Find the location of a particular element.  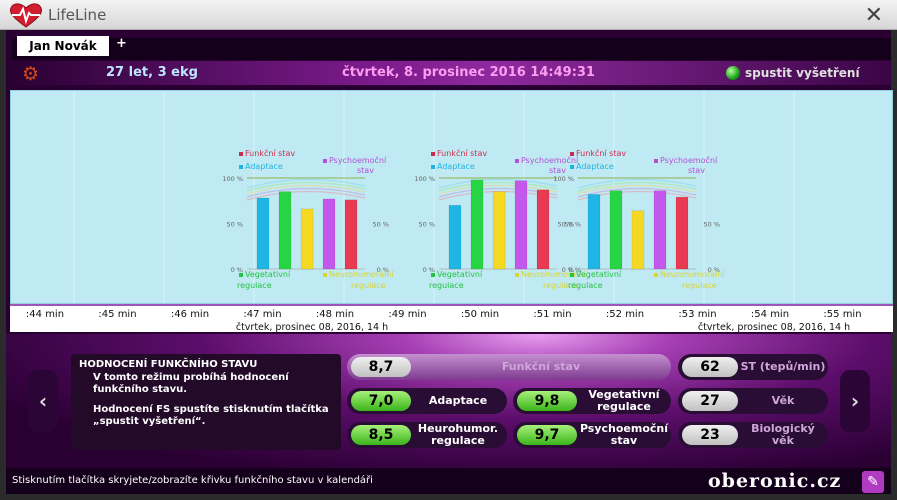

metric-psychoemocni: 9,7 Psychoemoční stav is located at coordinates (592, 435).